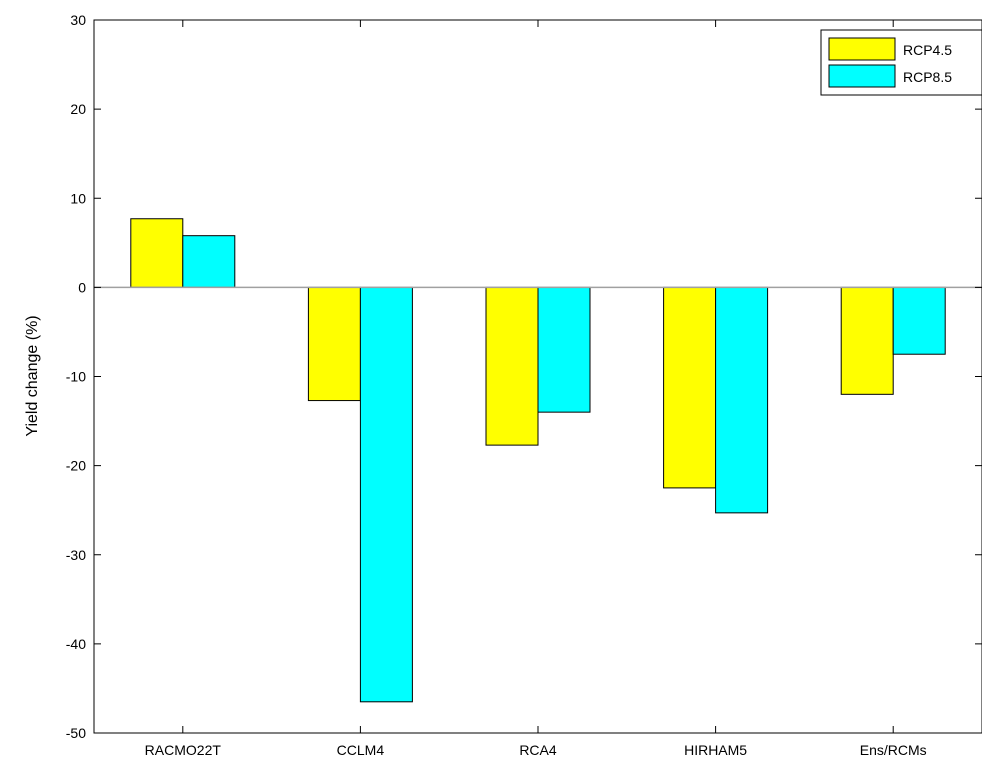 The image size is (982, 761). What do you see at coordinates (715, 750) in the screenshot?
I see `x-tick-label: HIRHAM5` at bounding box center [715, 750].